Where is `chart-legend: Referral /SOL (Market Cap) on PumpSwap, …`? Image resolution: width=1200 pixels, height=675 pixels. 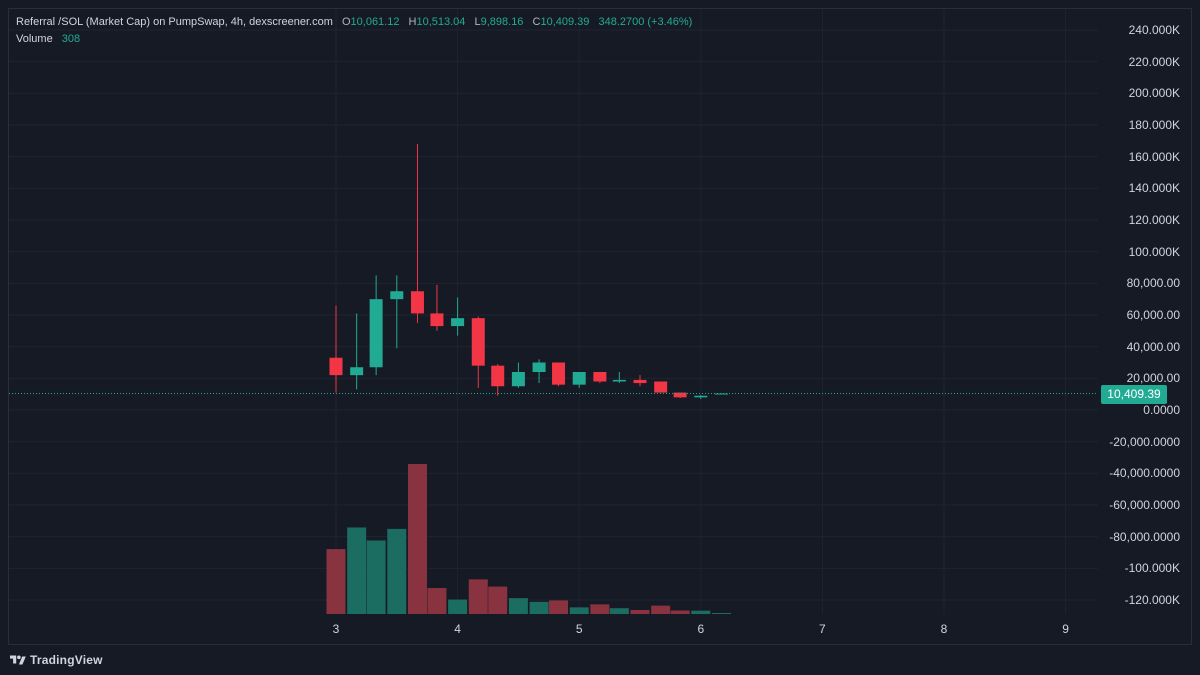
chart-legend: Referral /SOL (Market Cap) on PumpSwap, … is located at coordinates (354, 31).